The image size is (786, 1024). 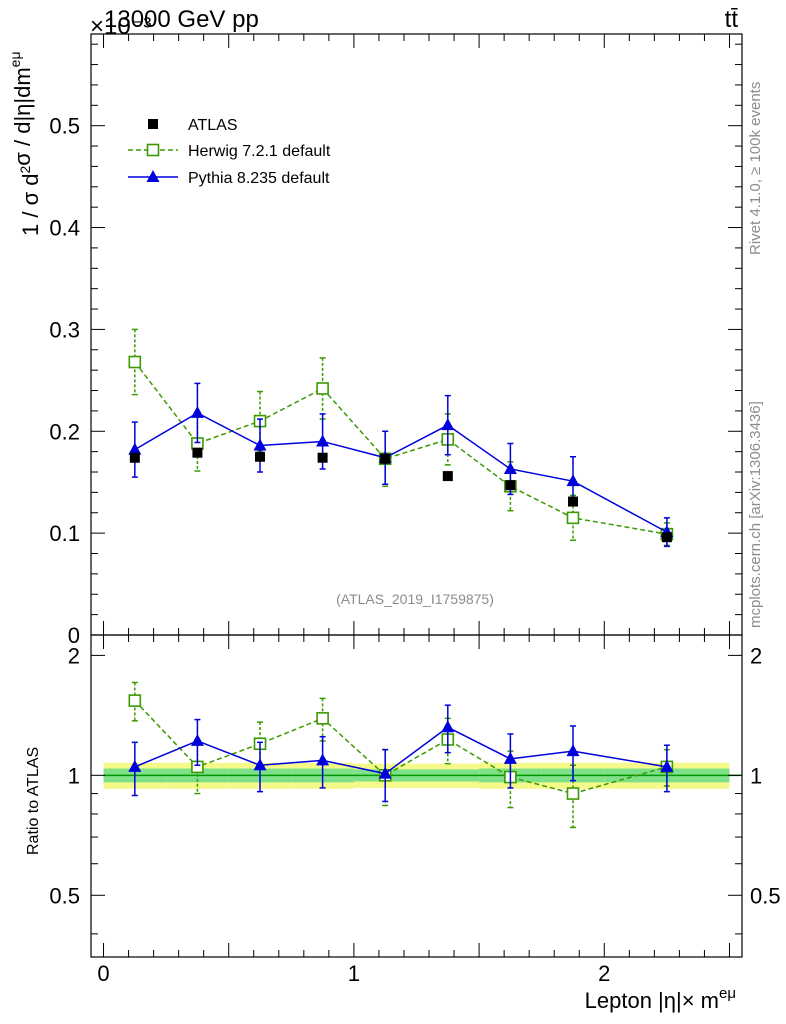 I want to click on energy-label: 13000 GeV pp, so click(x=181, y=19).